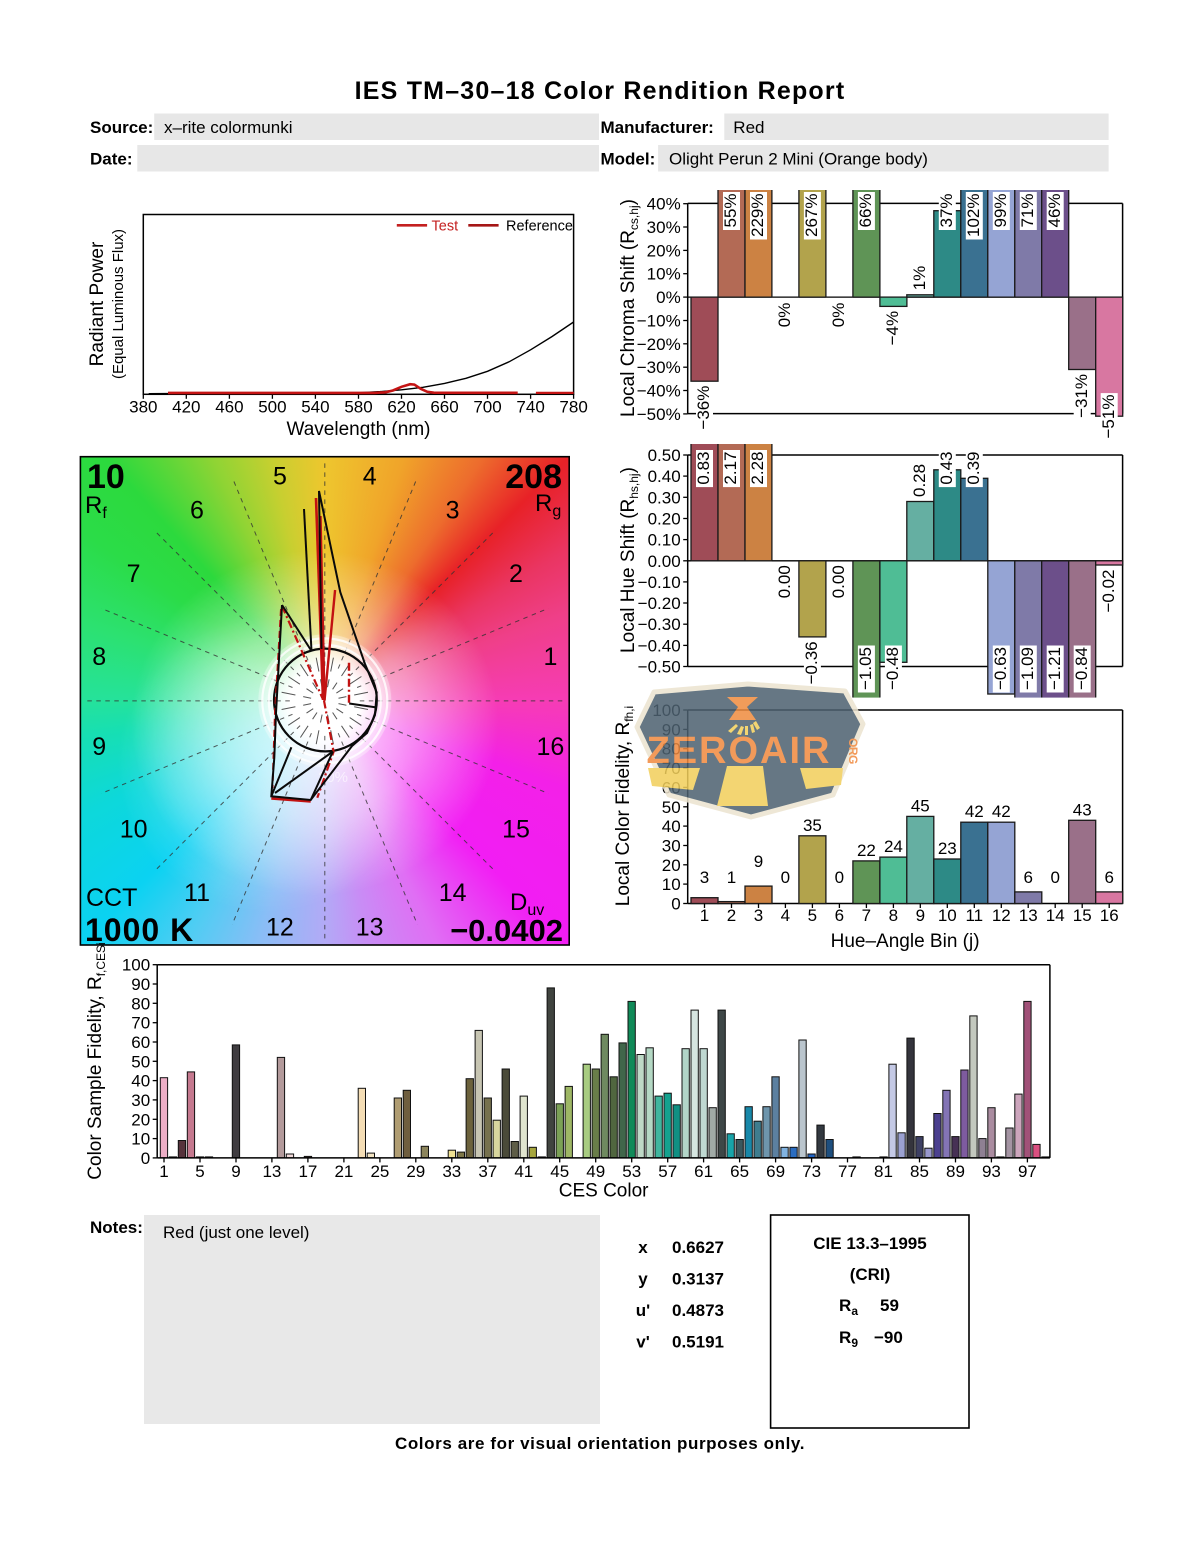 The image size is (1200, 1550). I want to click on svg-text: −1.09, so click(1027, 668).